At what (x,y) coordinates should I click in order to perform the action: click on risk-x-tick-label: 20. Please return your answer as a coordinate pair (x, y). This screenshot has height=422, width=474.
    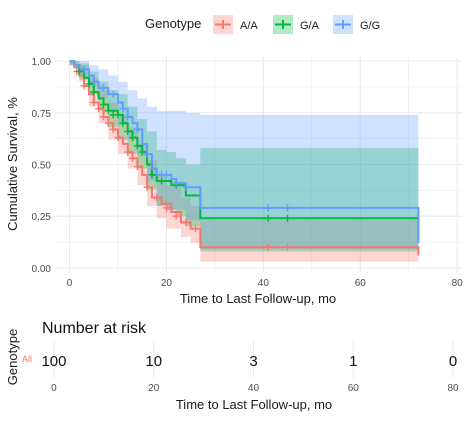
    Looking at the image, I should click on (154, 388).